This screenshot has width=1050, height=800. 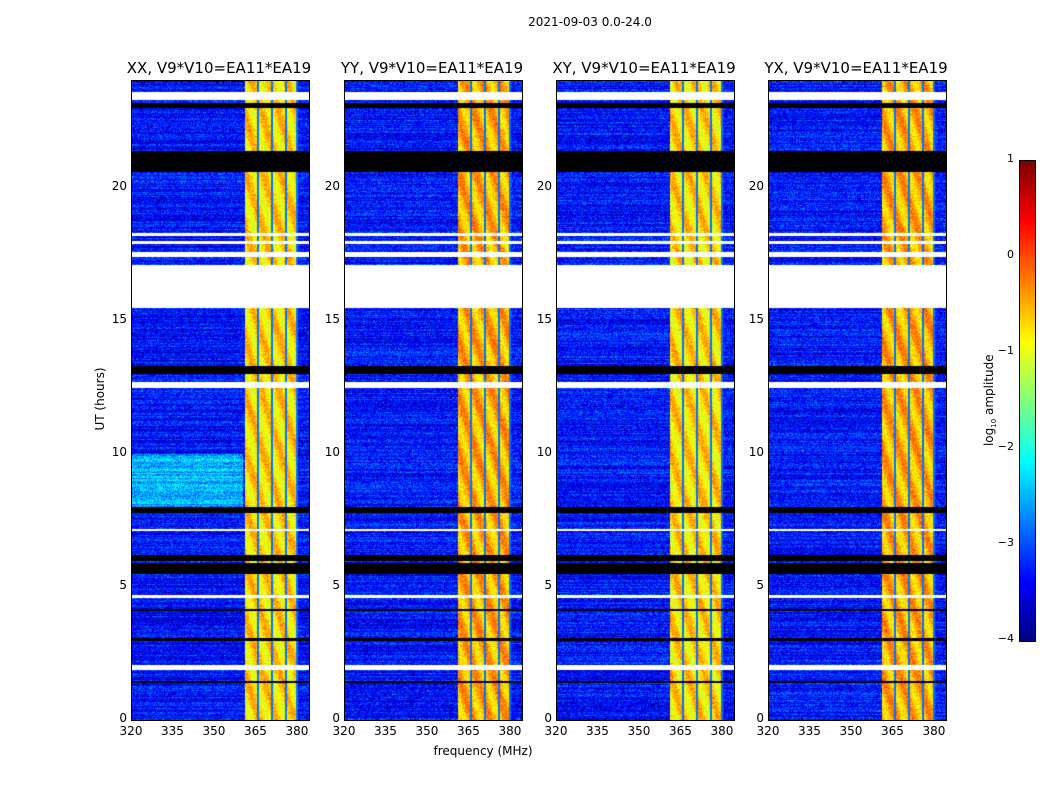 I want to click on colorbar-tick-label: −4, so click(x=1005, y=638).